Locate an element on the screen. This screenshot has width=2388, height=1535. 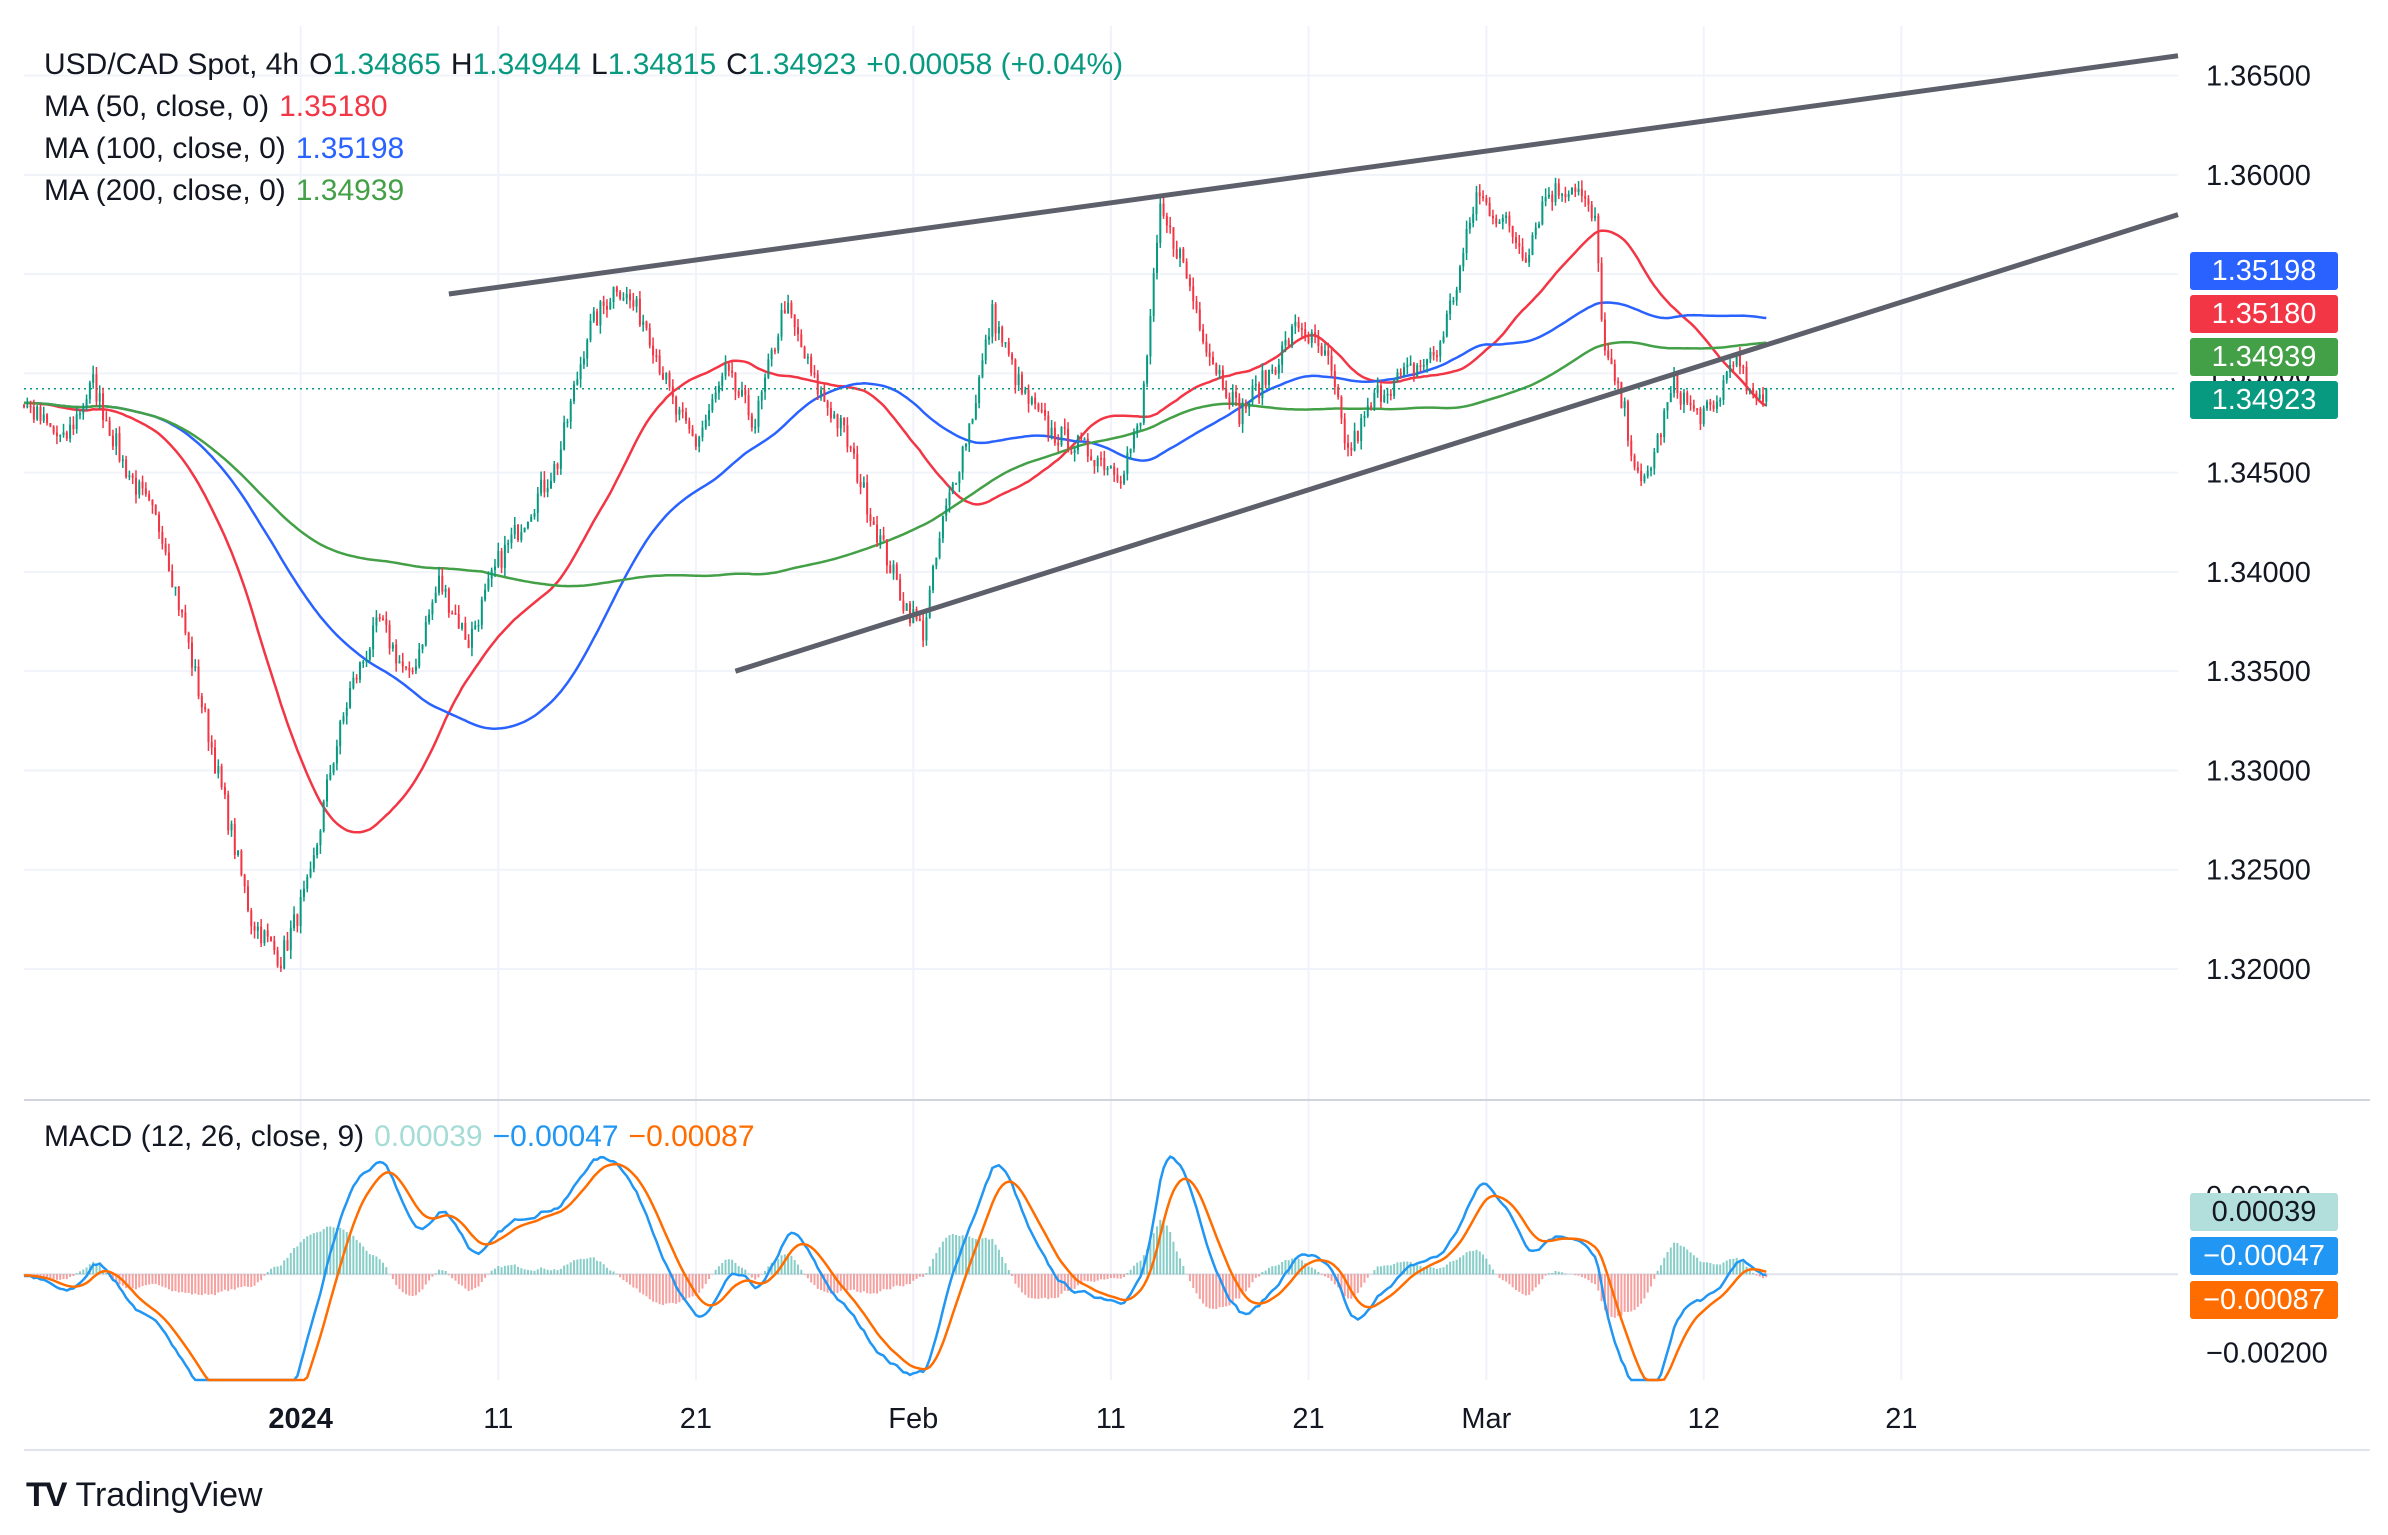
change-value: +0.00058 (+0.04%) is located at coordinates (995, 64).